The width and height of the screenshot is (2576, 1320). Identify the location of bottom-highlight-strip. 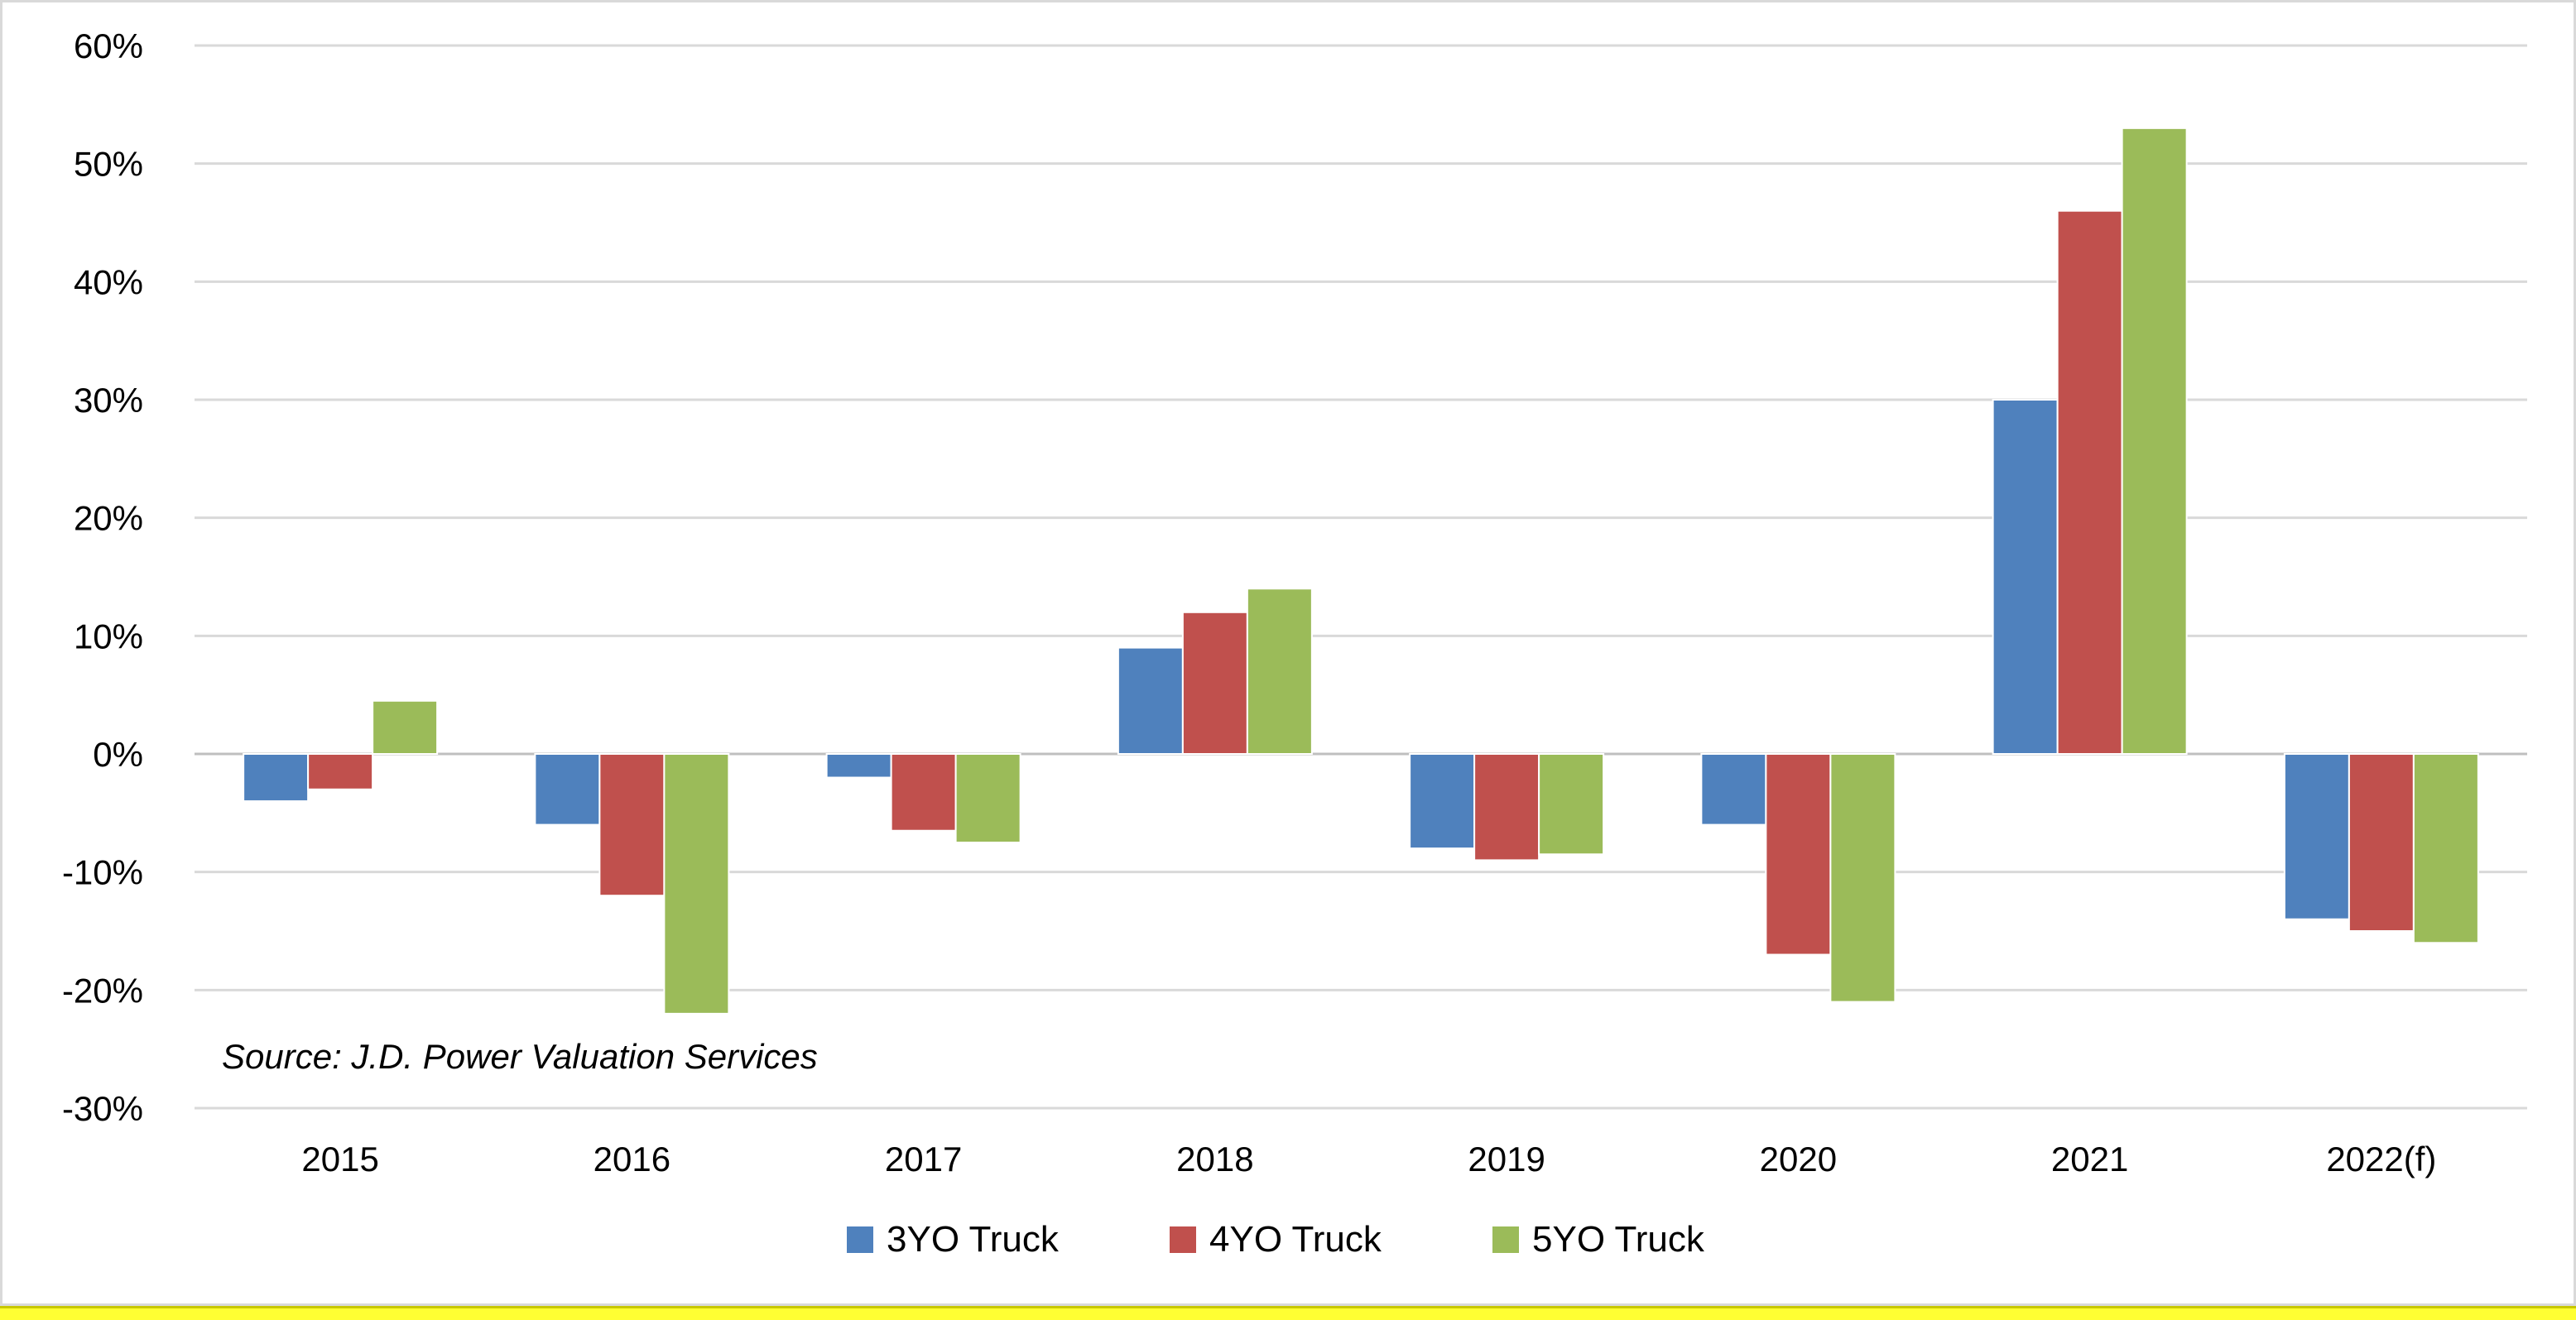
(1288, 1313).